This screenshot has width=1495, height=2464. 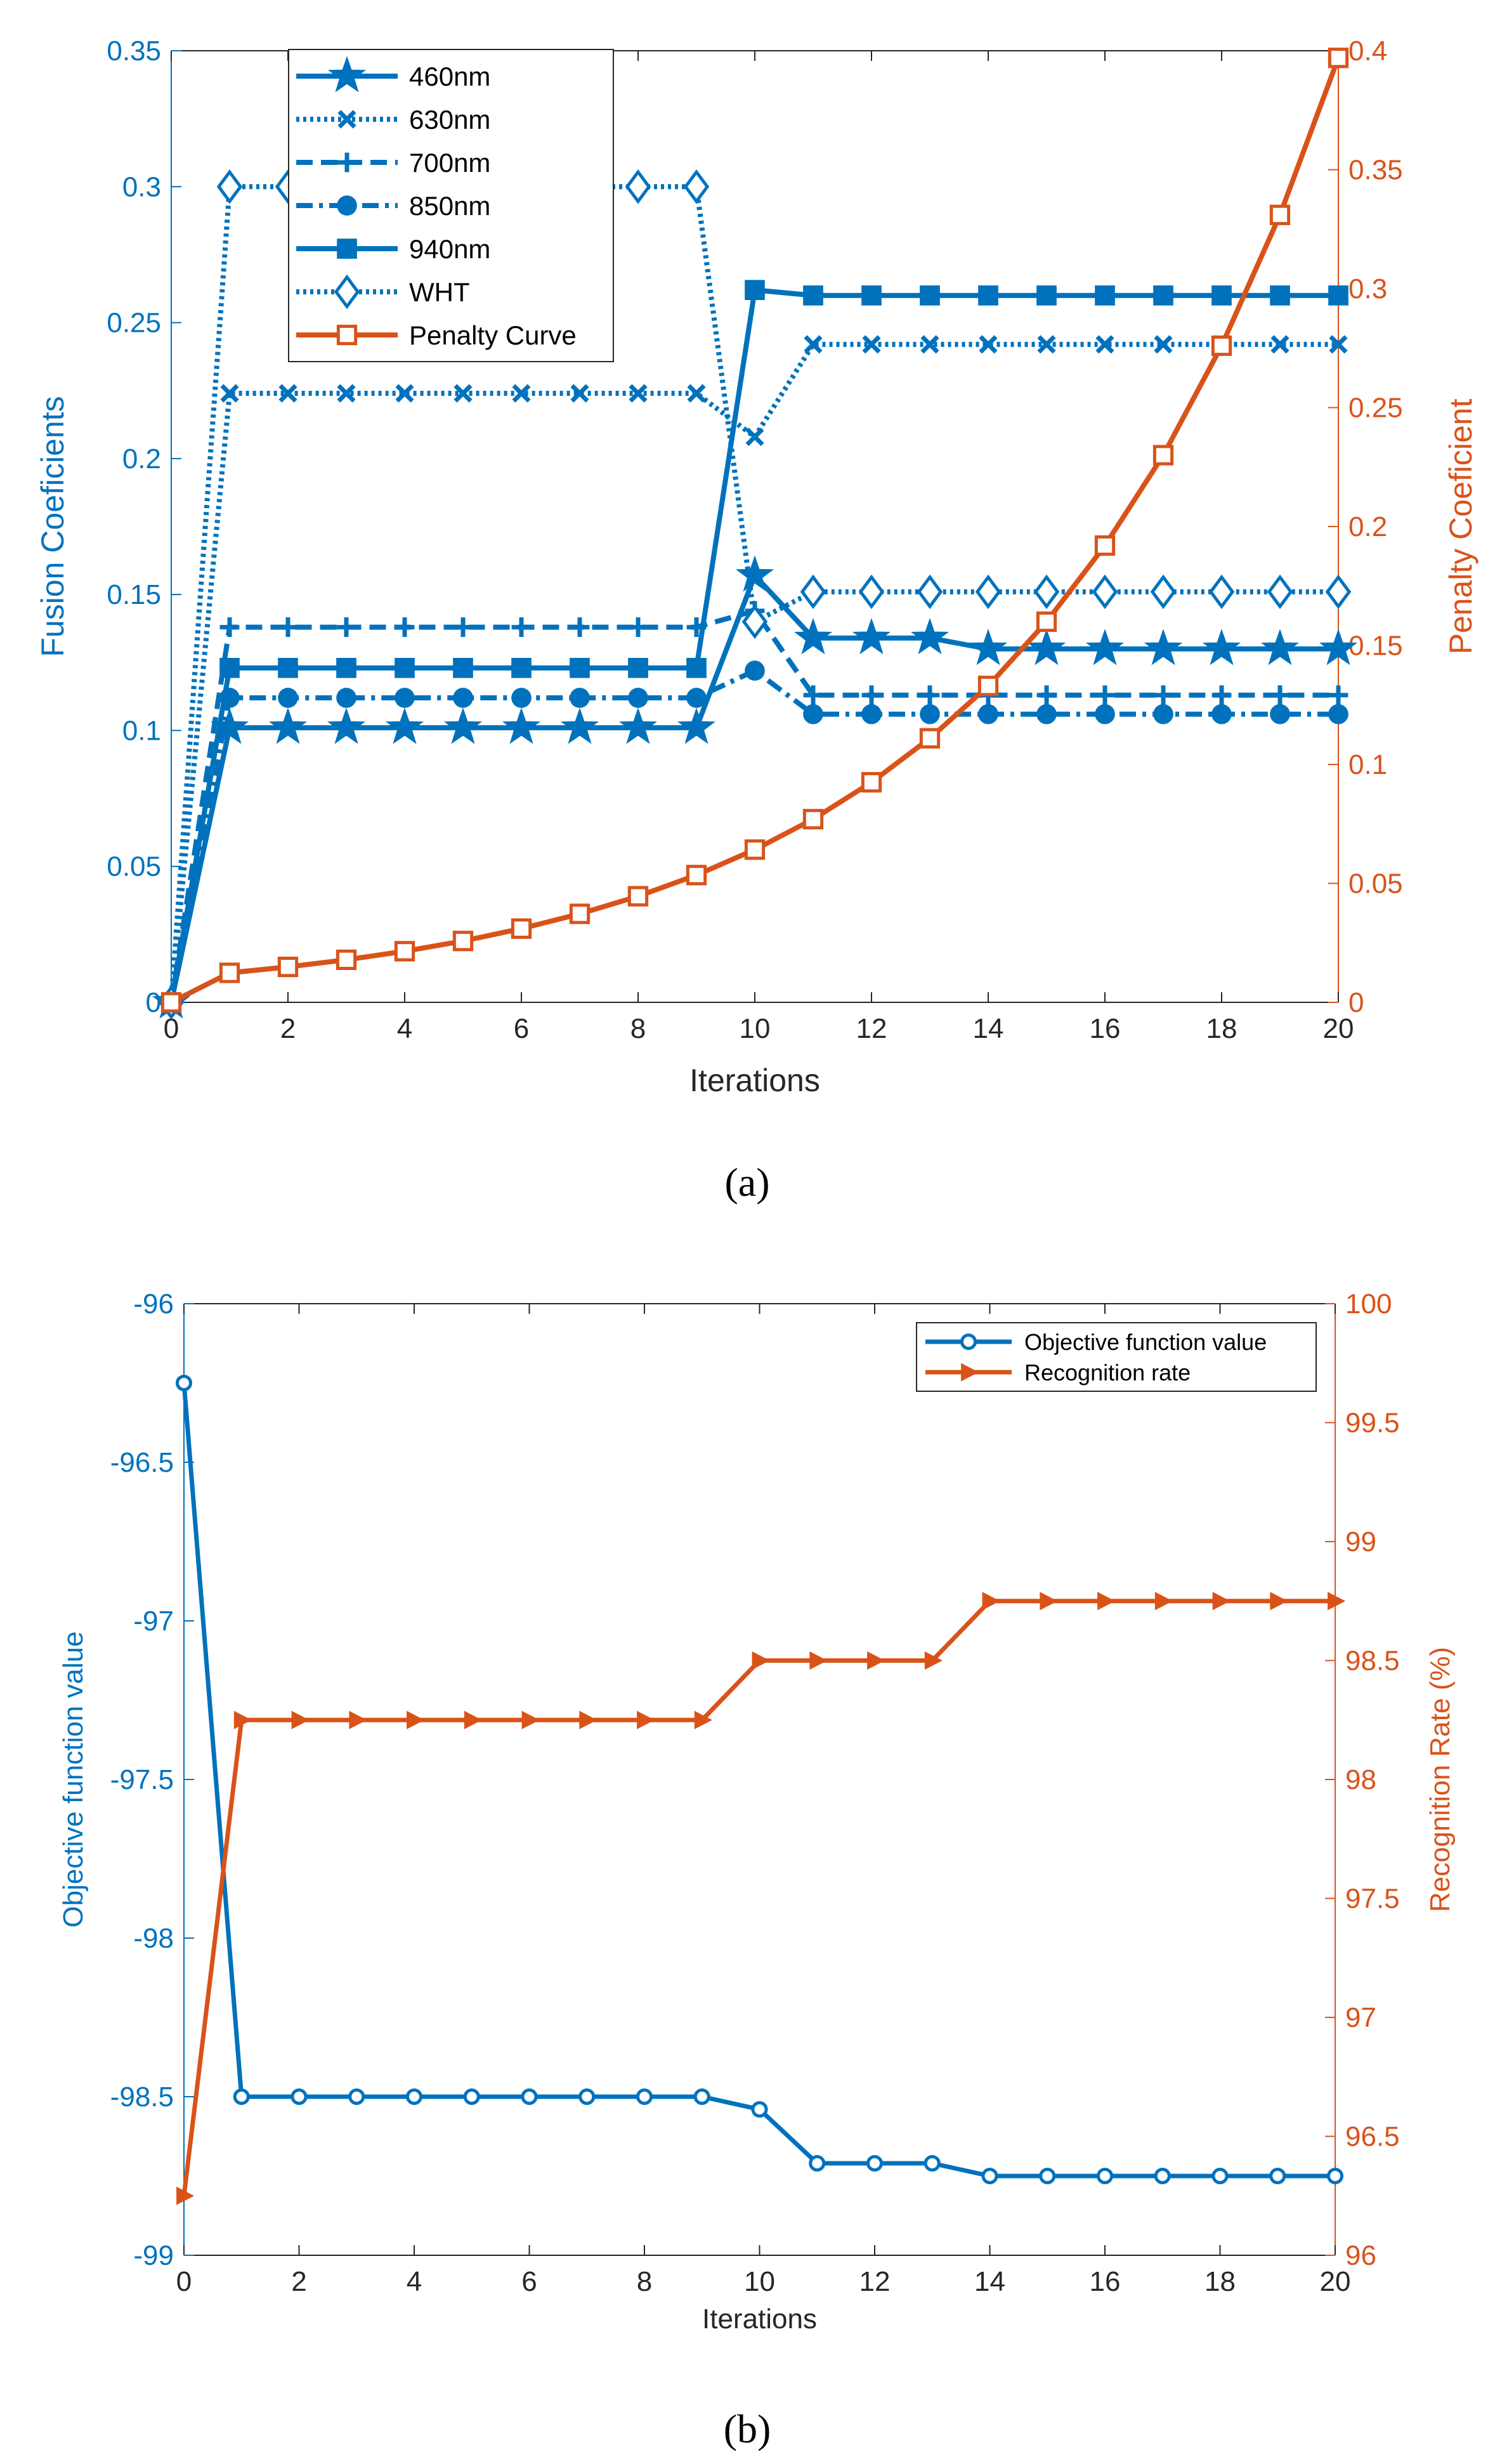 I want to click on legend-label: 700nm, so click(x=450, y=163).